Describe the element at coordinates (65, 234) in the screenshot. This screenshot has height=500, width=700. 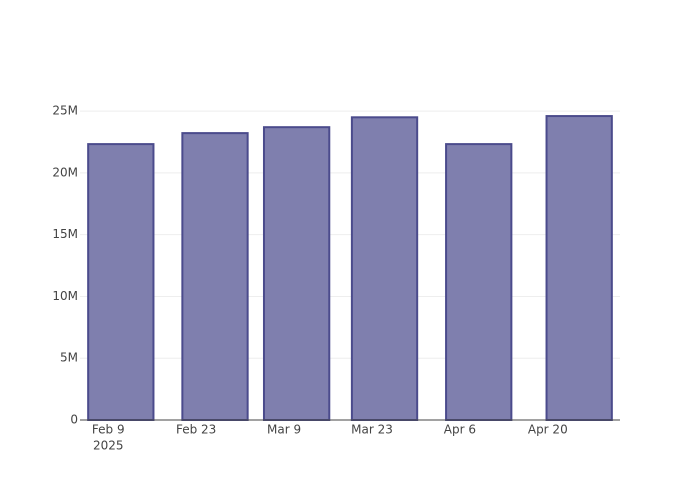
I see `y-tick-label: 15M` at that location.